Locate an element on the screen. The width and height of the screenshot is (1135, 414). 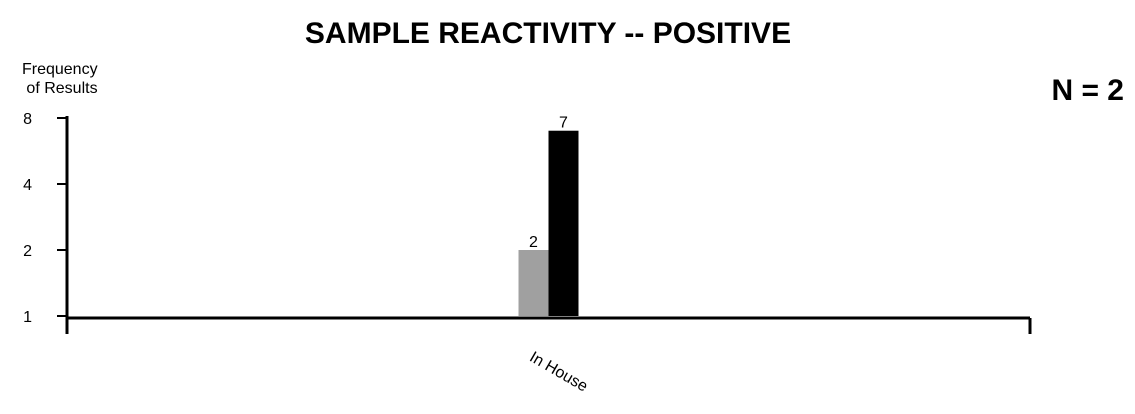
bar-value-label: 7 is located at coordinates (563, 123).